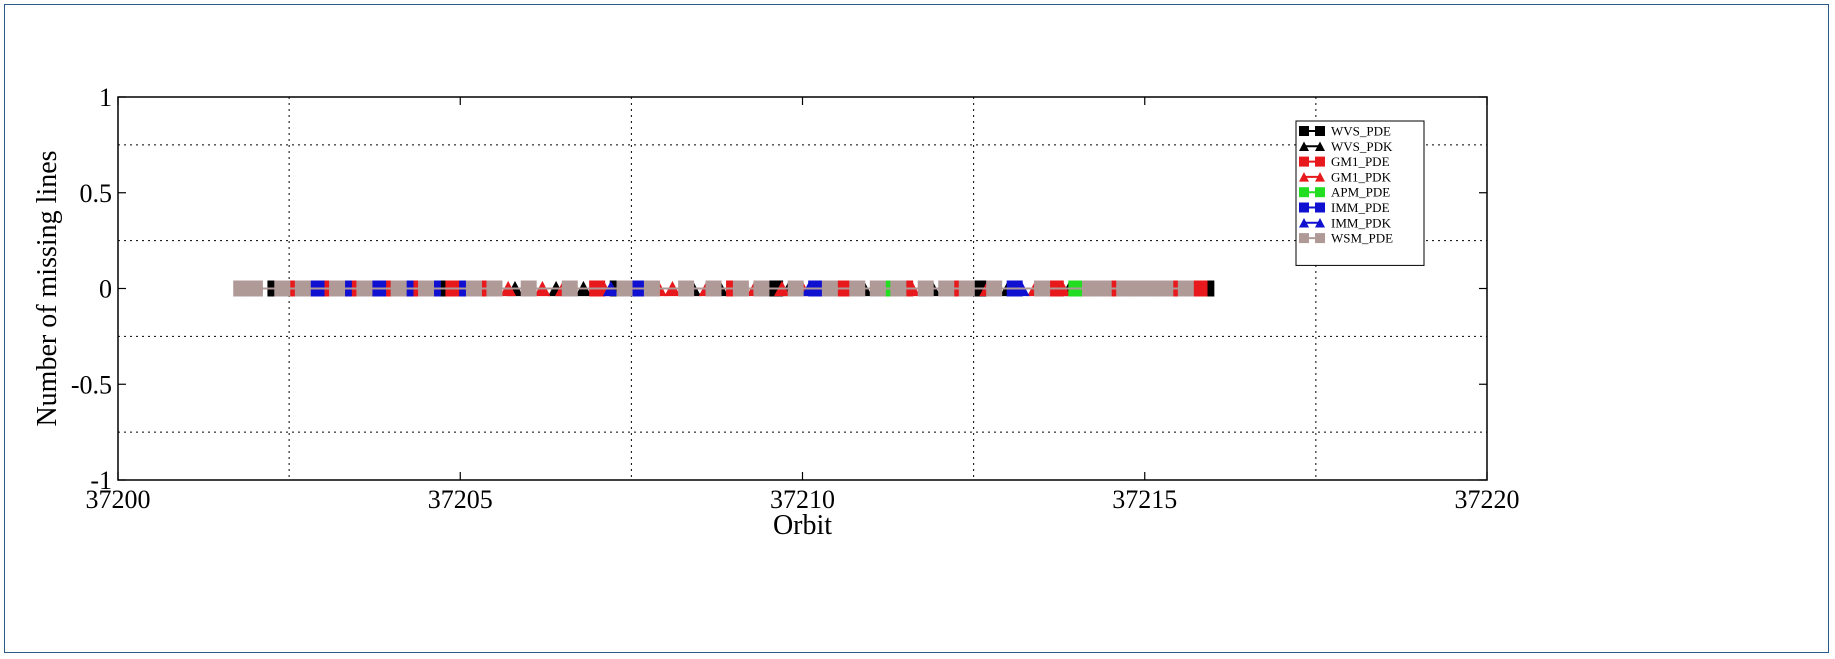  I want to click on legend-label: WVS_PDE, so click(1361, 131).